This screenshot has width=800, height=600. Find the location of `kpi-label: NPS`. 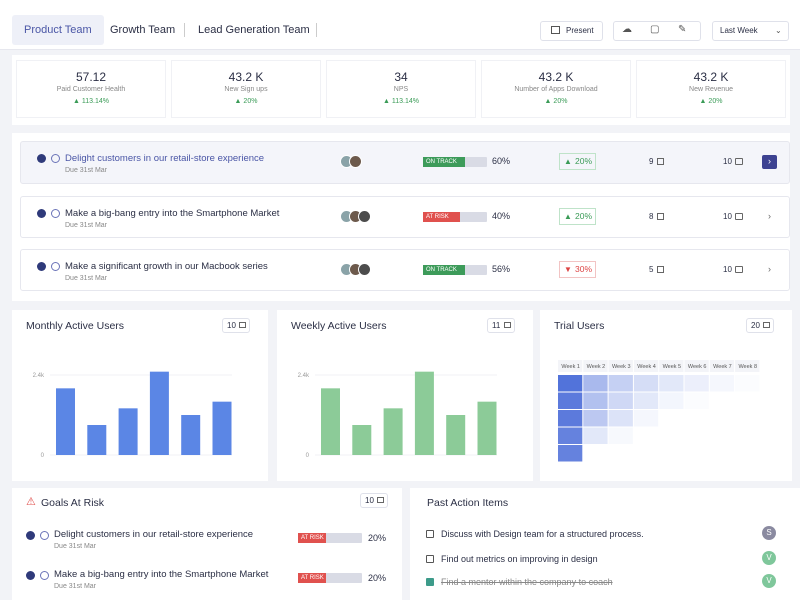

kpi-label: NPS is located at coordinates (401, 89).